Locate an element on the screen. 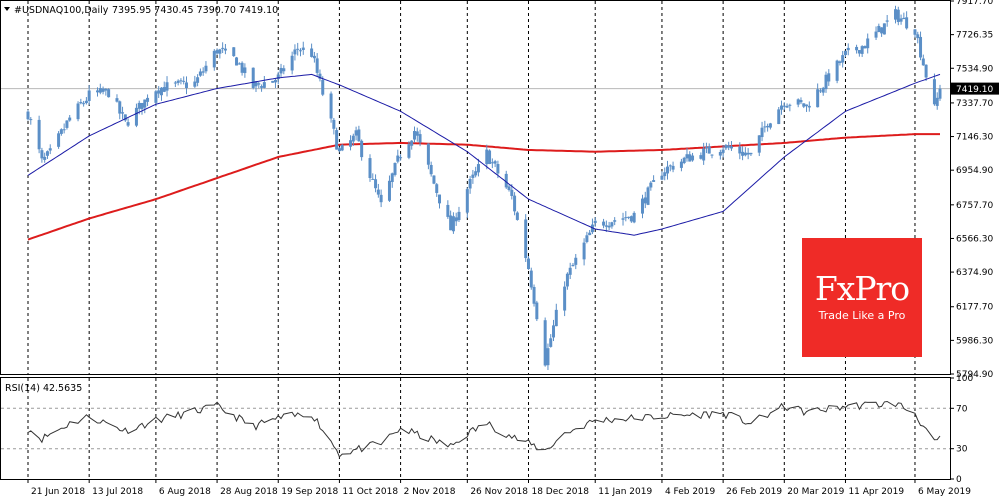  price-tick-label: 6757.70 is located at coordinates (974, 206).